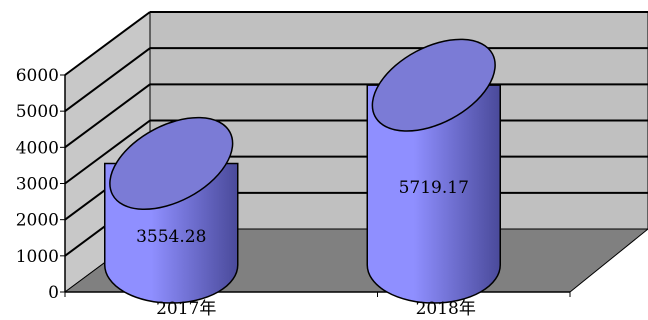 The width and height of the screenshot is (648, 320). What do you see at coordinates (53, 293) in the screenshot?
I see `y-tick-label: 0` at bounding box center [53, 293].